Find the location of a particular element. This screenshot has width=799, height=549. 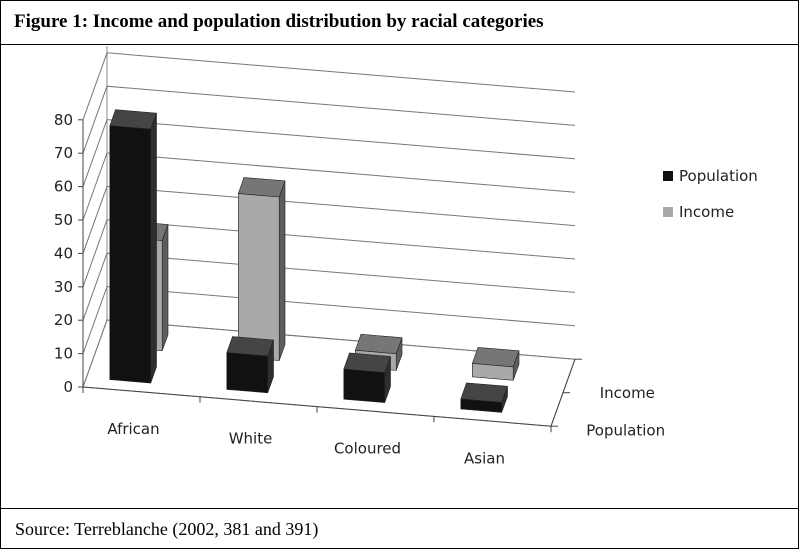

depth-label: Population is located at coordinates (625, 430).